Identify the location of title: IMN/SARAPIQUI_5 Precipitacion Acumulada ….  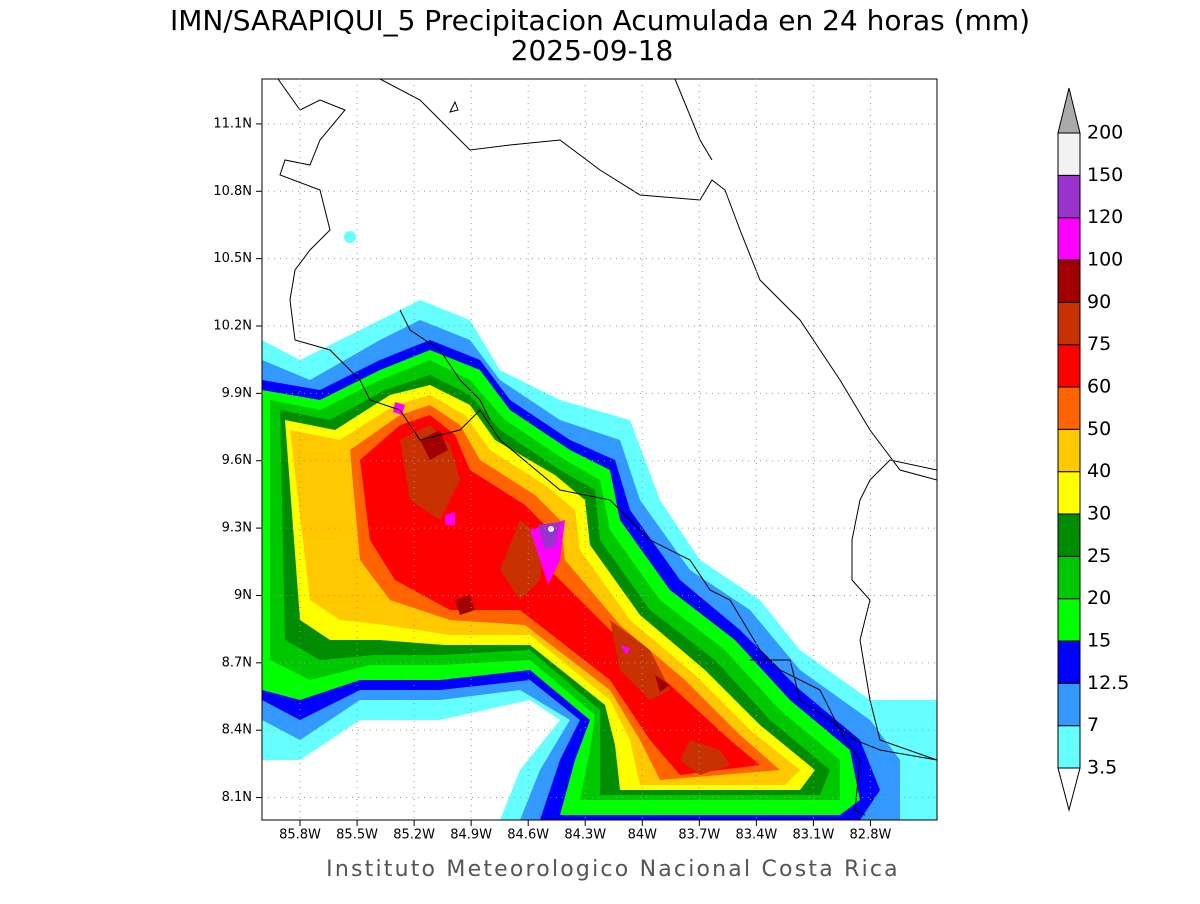
(600, 20).